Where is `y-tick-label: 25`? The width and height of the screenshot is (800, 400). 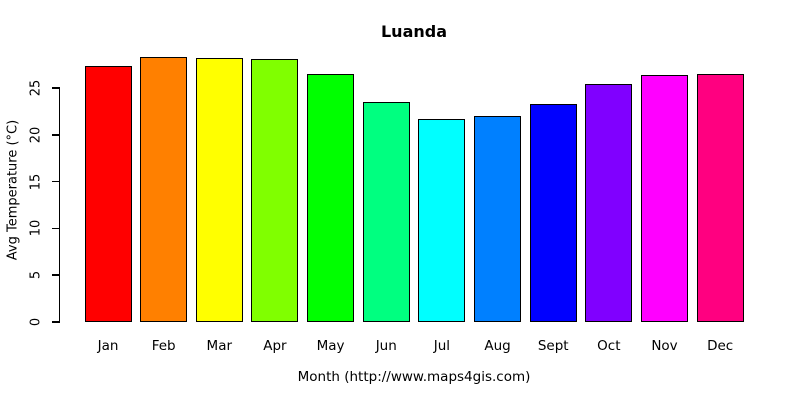 y-tick-label: 25 is located at coordinates (36, 88).